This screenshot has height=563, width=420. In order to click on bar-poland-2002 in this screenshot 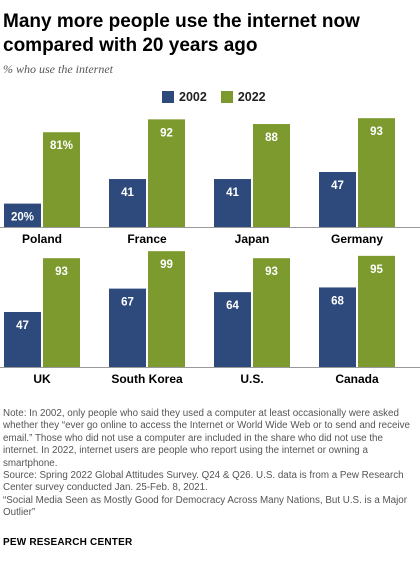, I will do `click(22, 215)`.